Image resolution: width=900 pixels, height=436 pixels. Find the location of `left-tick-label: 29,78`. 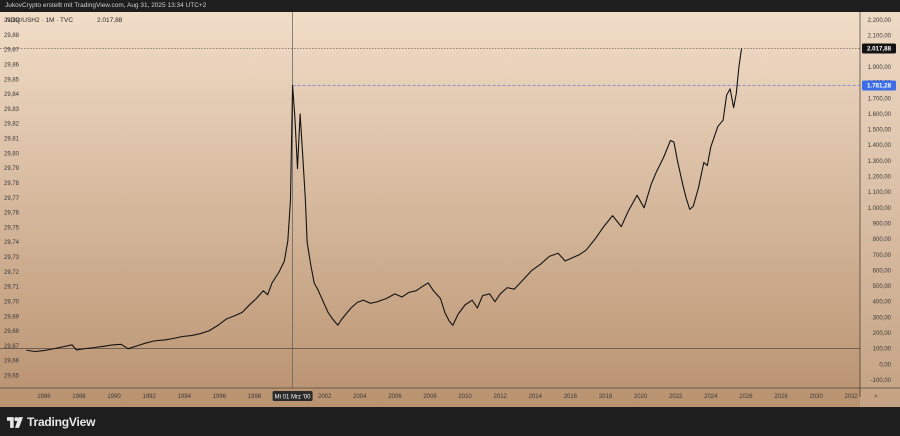

left-tick-label: 29,78 is located at coordinates (12, 184).